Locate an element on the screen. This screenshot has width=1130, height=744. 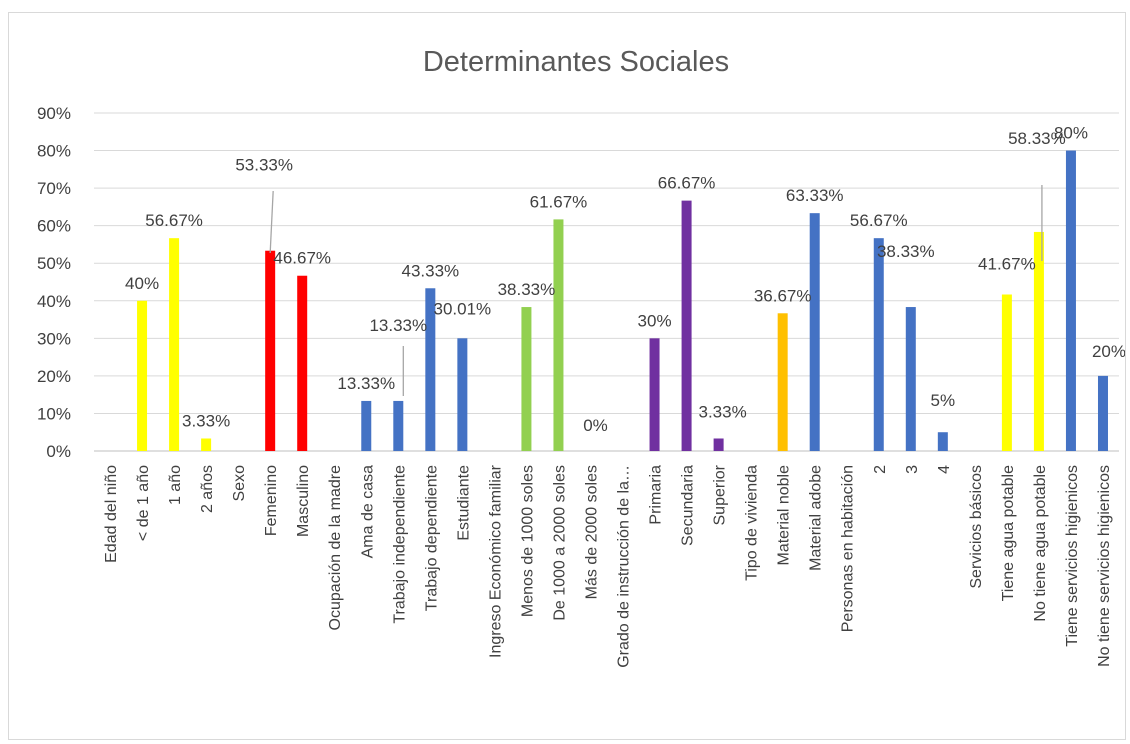
x-tick-label: Más de 2000 soles is located at coordinates (591, 532).